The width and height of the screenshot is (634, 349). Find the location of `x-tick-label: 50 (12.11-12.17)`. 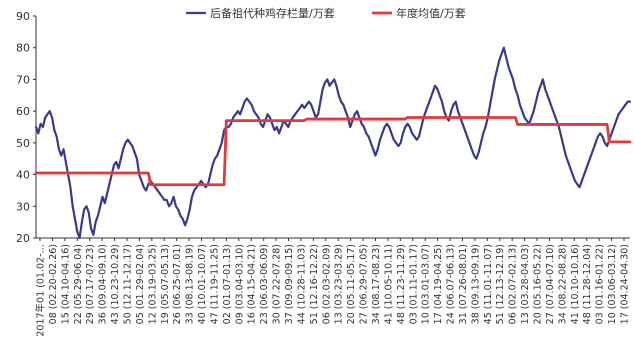

x-tick-label: 50 (12.11-12.17) is located at coordinates (127, 284).